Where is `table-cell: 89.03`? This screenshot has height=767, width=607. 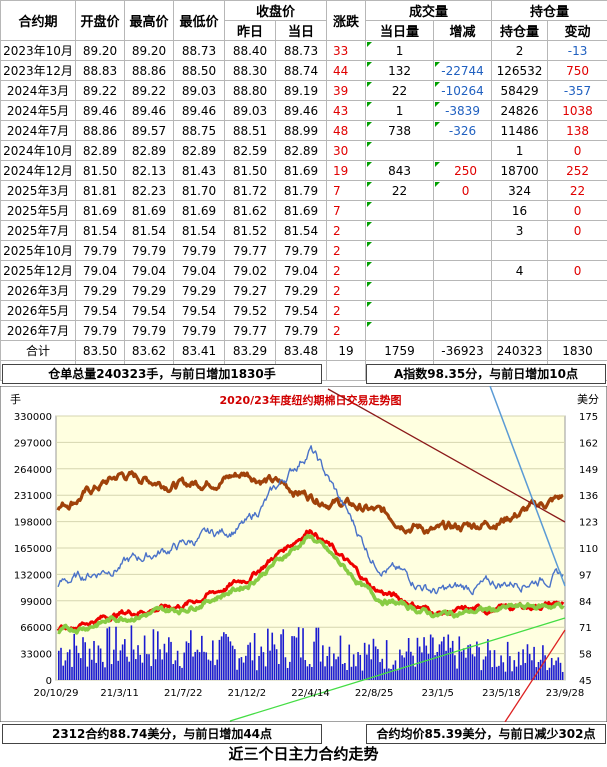 table-cell: 89.03 is located at coordinates (250, 110).